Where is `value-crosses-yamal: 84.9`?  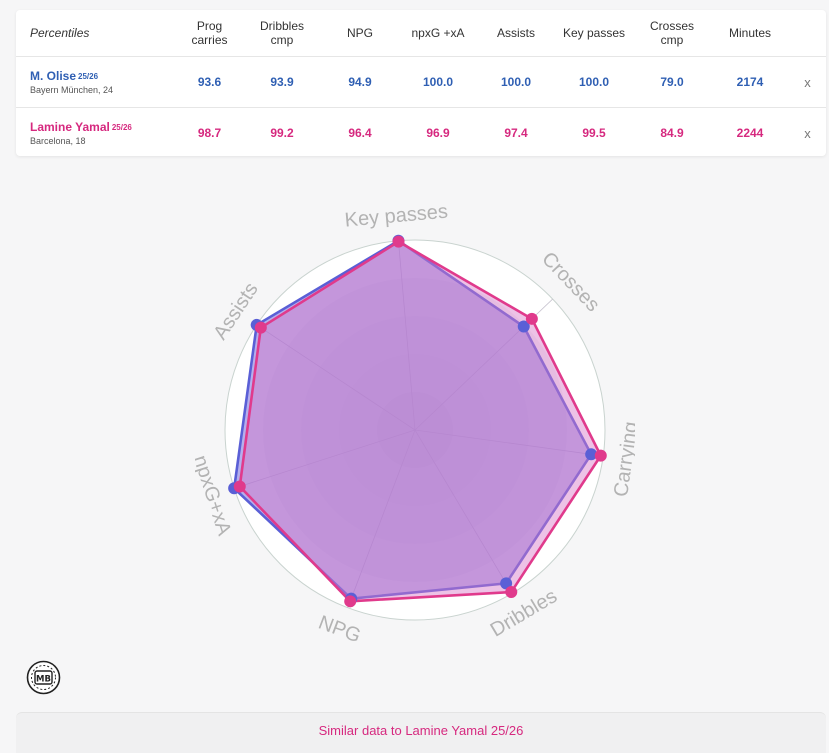 value-crosses-yamal: 84.9 is located at coordinates (672, 133).